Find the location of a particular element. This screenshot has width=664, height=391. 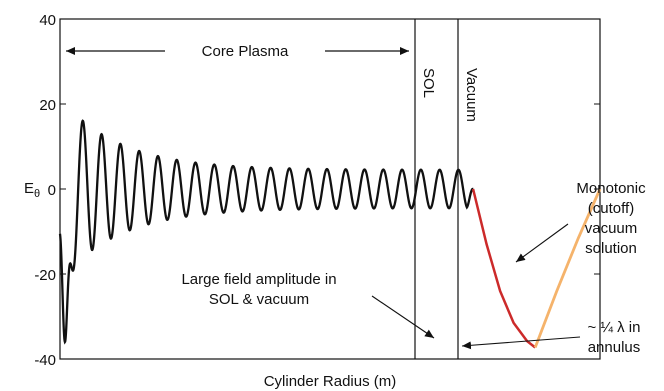

monotonic-annotation-line2: (cutoff) is located at coordinates (611, 208).